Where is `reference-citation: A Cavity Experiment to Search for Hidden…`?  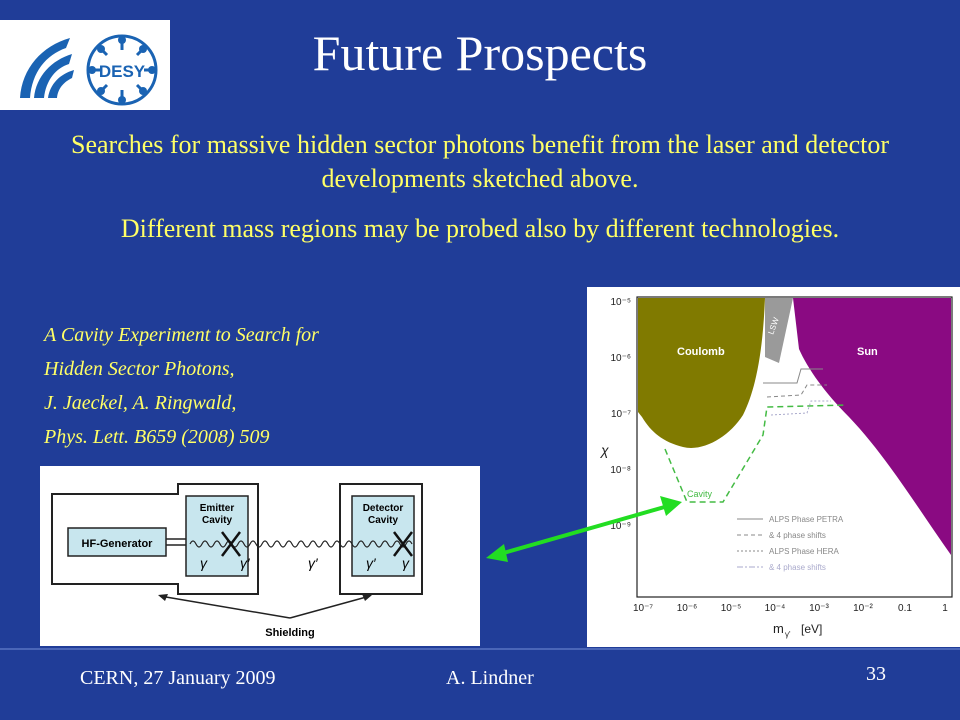 reference-citation: A Cavity Experiment to Search for Hidden… is located at coordinates (181, 386).